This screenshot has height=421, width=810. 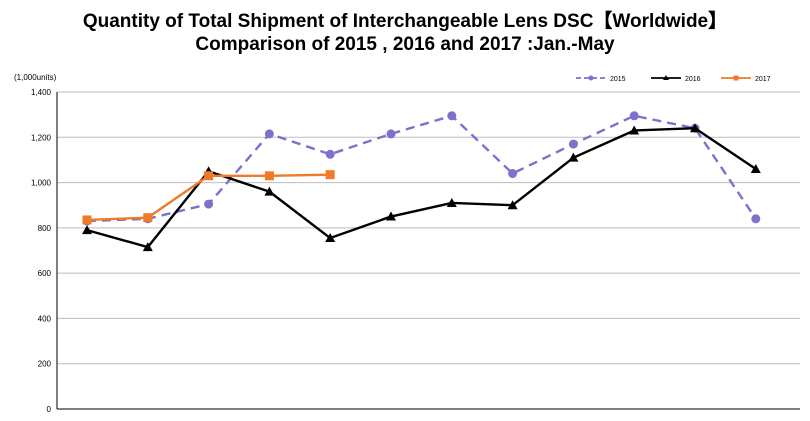 I want to click on series-line-2017, so click(x=208, y=197).